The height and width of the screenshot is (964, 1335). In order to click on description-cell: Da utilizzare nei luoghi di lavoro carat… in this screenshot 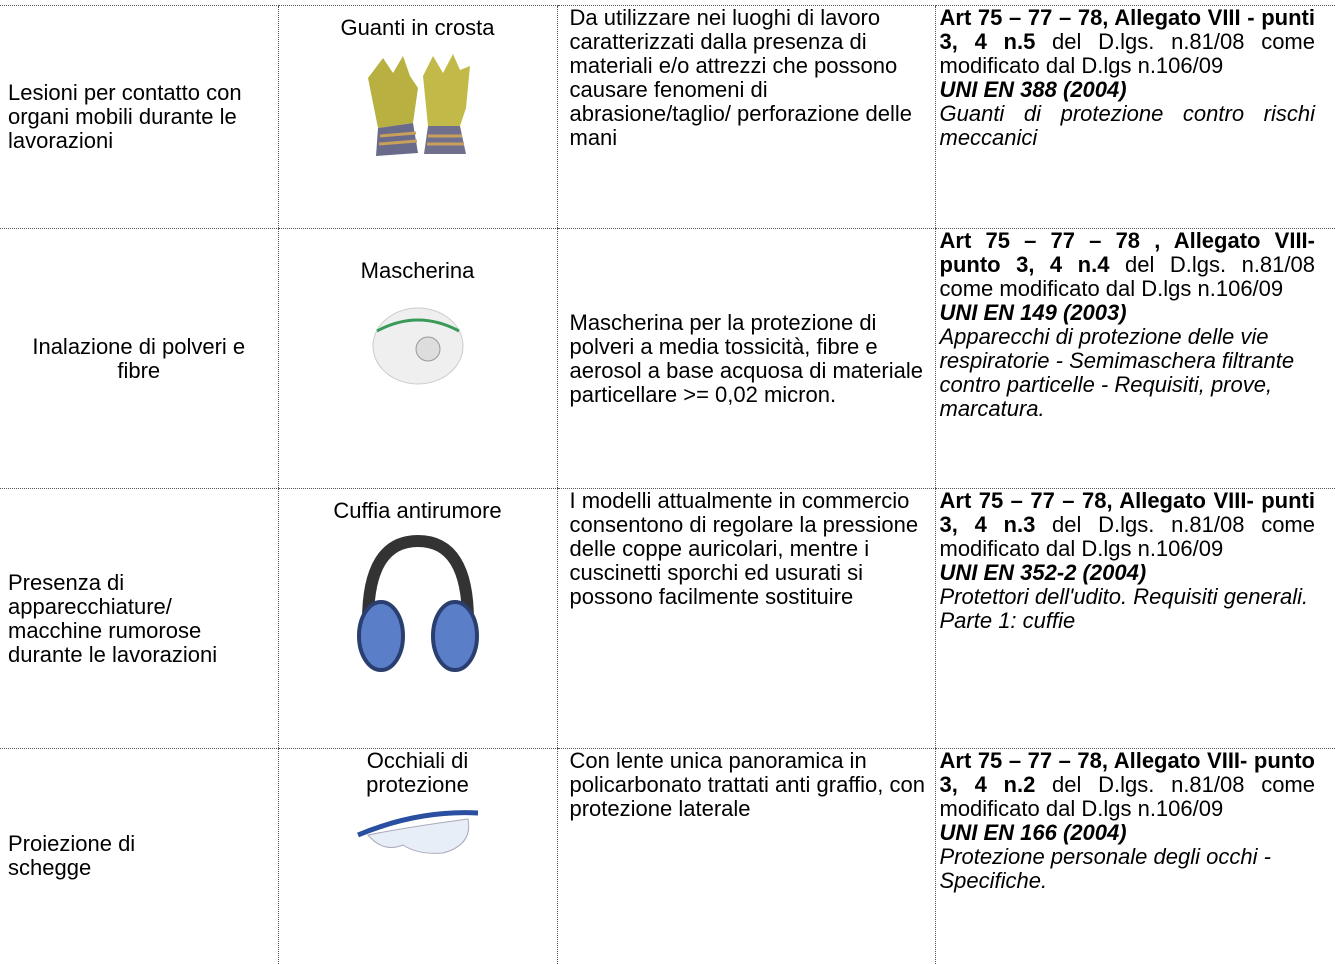, I will do `click(745, 117)`.